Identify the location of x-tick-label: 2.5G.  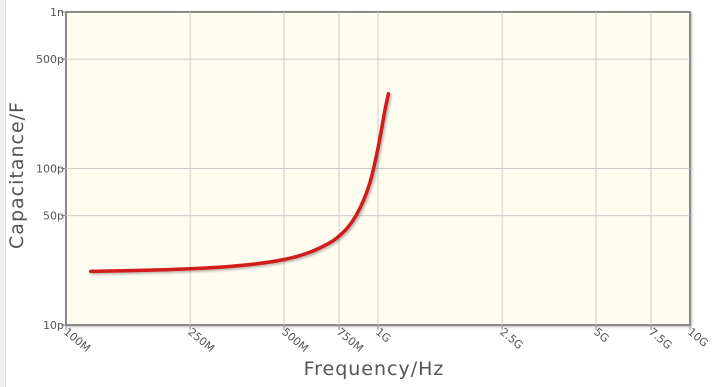
(511, 338).